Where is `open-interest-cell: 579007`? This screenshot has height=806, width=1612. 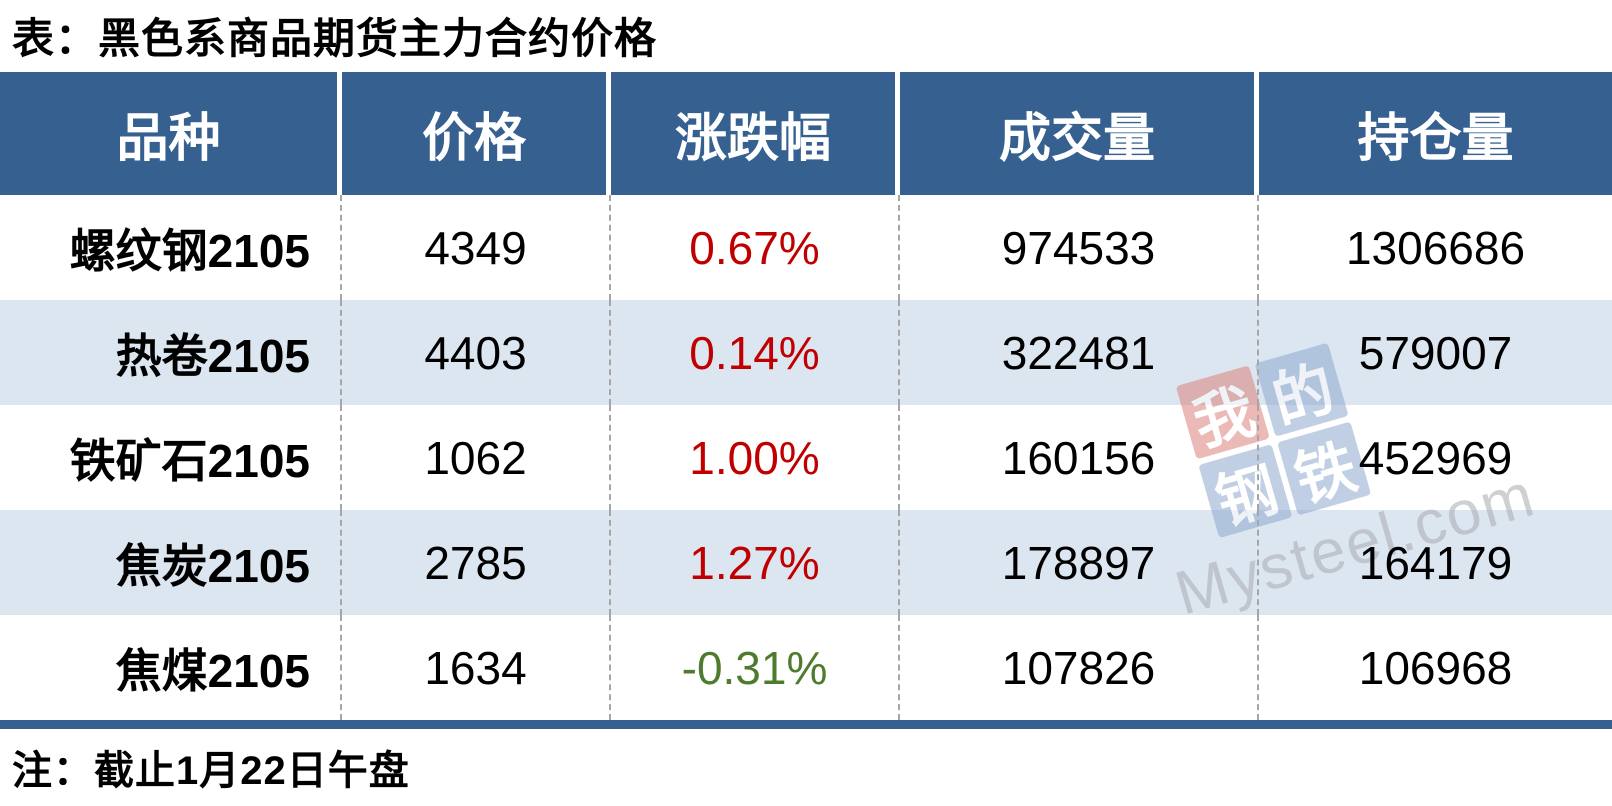
open-interest-cell: 579007 is located at coordinates (1435, 352).